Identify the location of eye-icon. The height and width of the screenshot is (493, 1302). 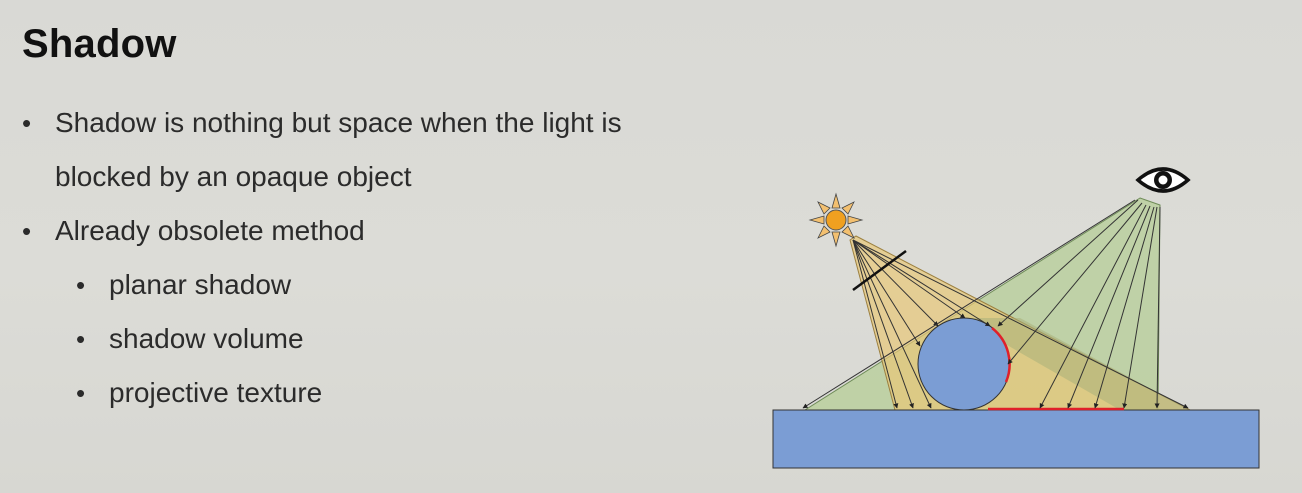
(1163, 180).